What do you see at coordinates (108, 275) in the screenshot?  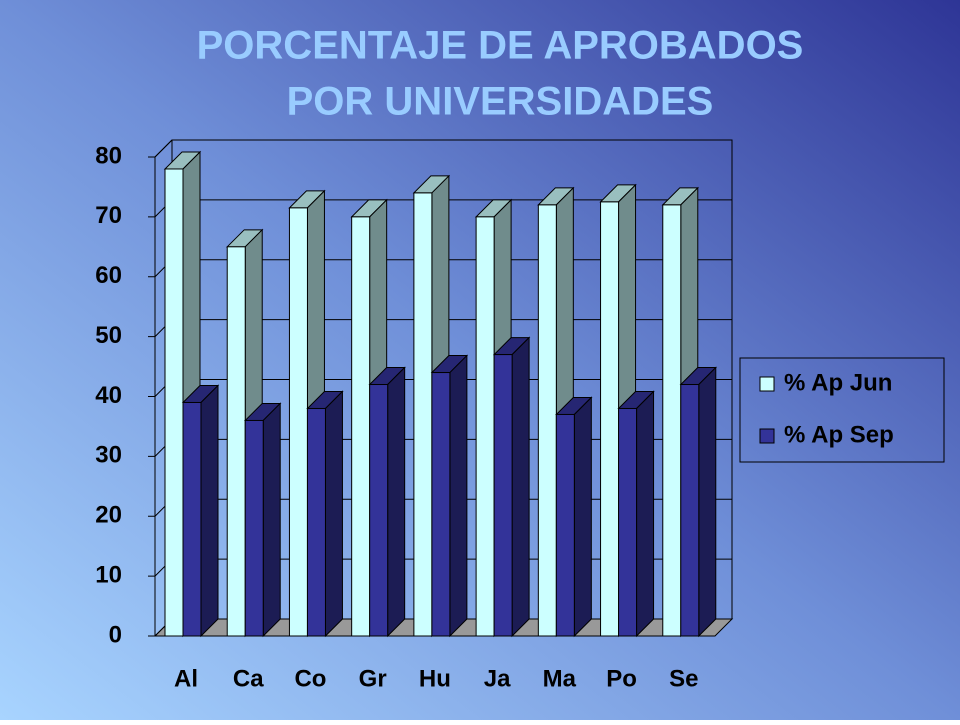 I see `y-tick-label: 60` at bounding box center [108, 275].